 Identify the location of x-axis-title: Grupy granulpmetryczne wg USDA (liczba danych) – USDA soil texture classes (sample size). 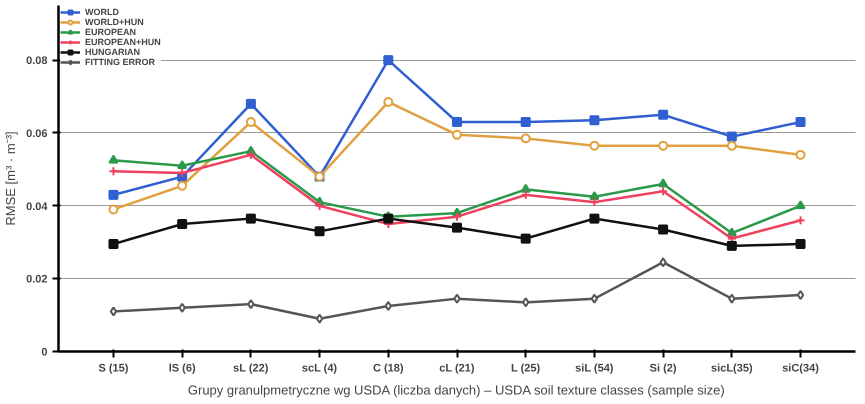
(456, 390).